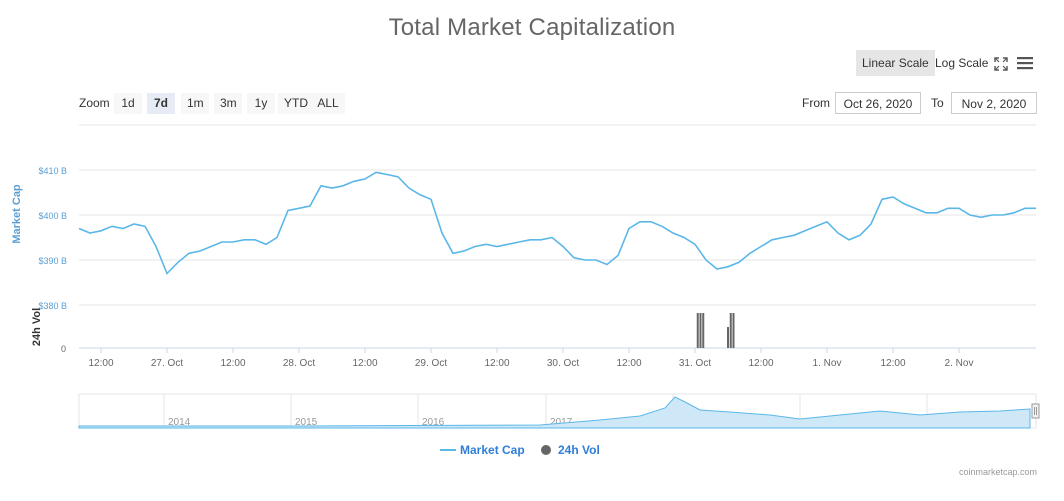  I want to click on legend-market-cap-symbol, so click(448, 450).